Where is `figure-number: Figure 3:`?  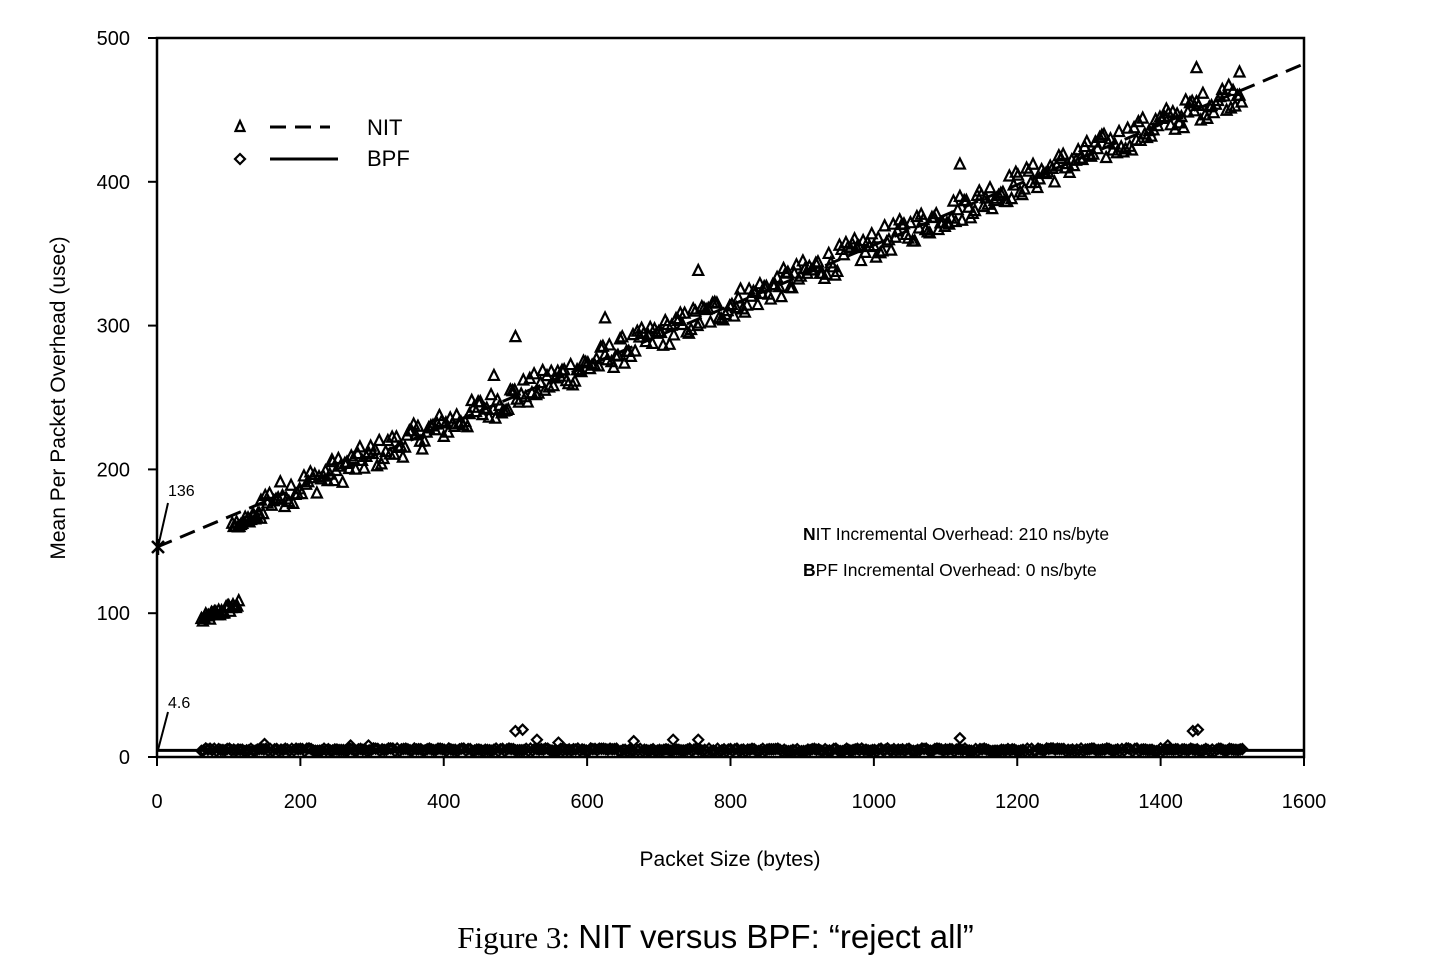
figure-number: Figure 3: is located at coordinates (514, 937).